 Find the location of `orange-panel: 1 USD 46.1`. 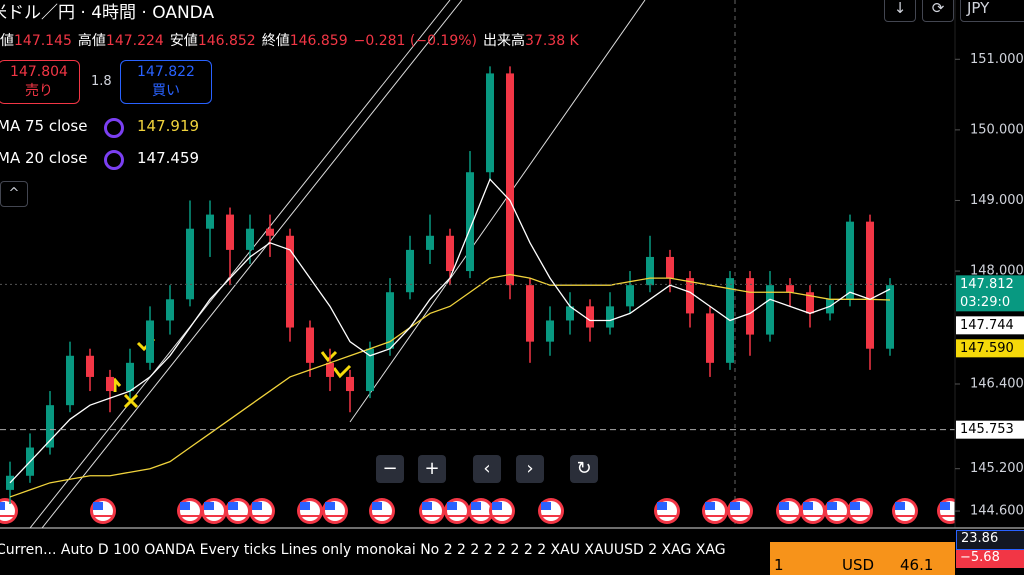

orange-panel: 1 USD 46.1 is located at coordinates (862, 558).